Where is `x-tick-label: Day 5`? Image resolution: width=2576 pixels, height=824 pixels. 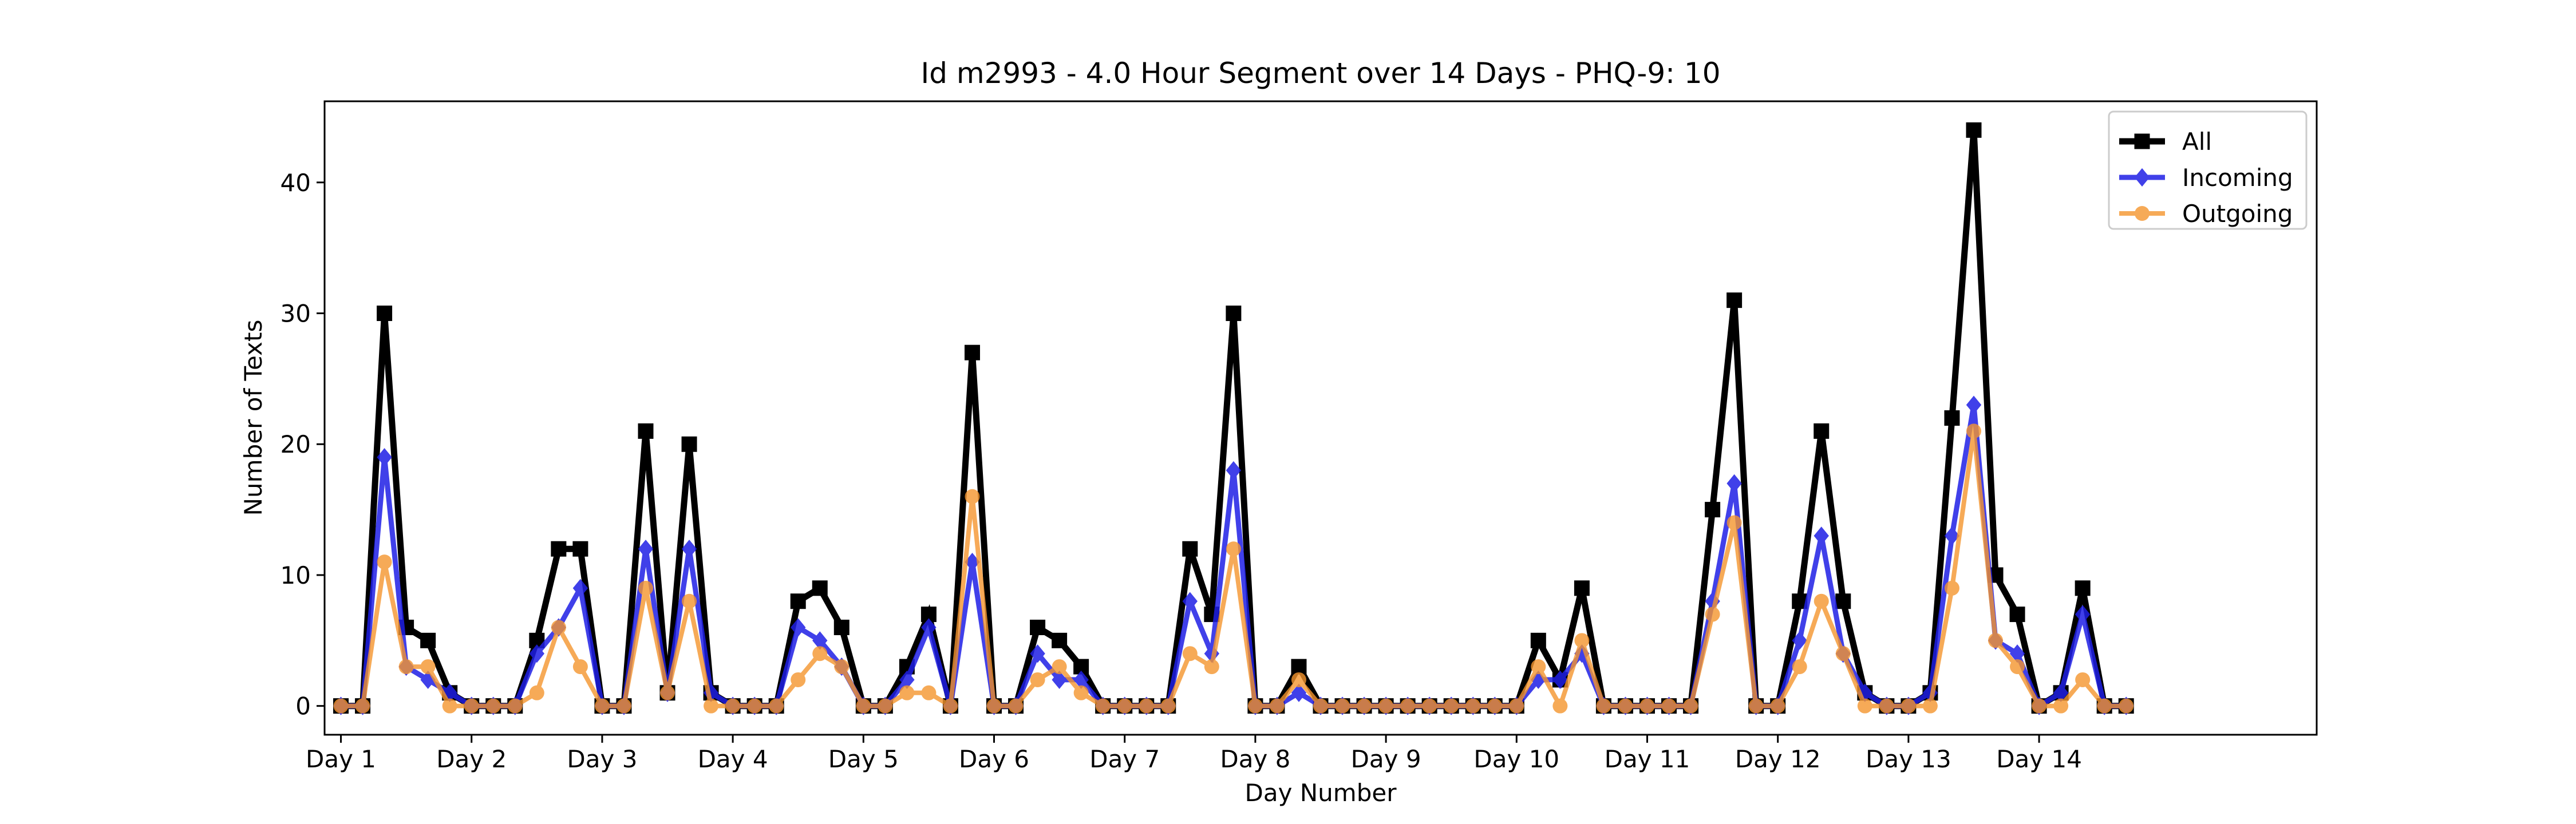
x-tick-label: Day 5 is located at coordinates (863, 759).